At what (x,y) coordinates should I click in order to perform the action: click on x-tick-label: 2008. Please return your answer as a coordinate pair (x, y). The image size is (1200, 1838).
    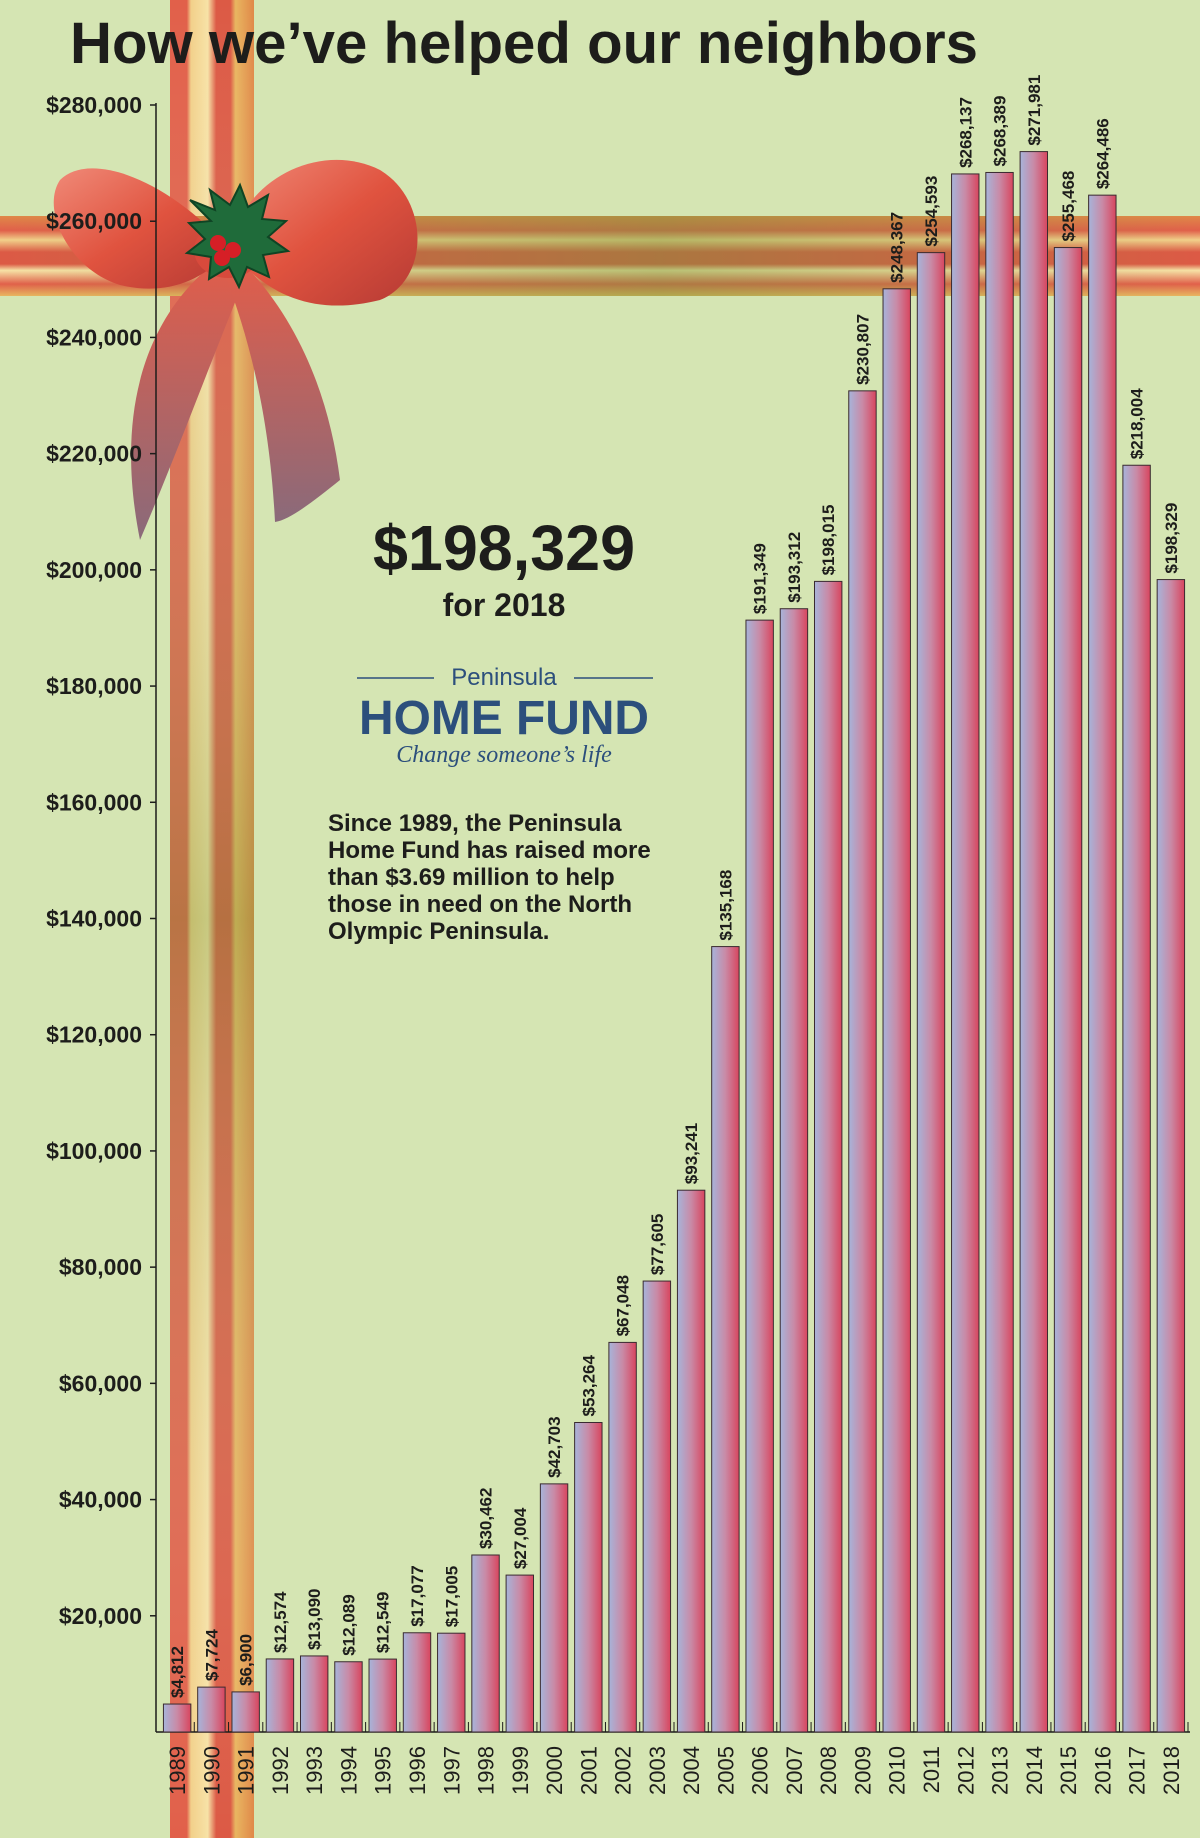
    Looking at the image, I should click on (828, 1770).